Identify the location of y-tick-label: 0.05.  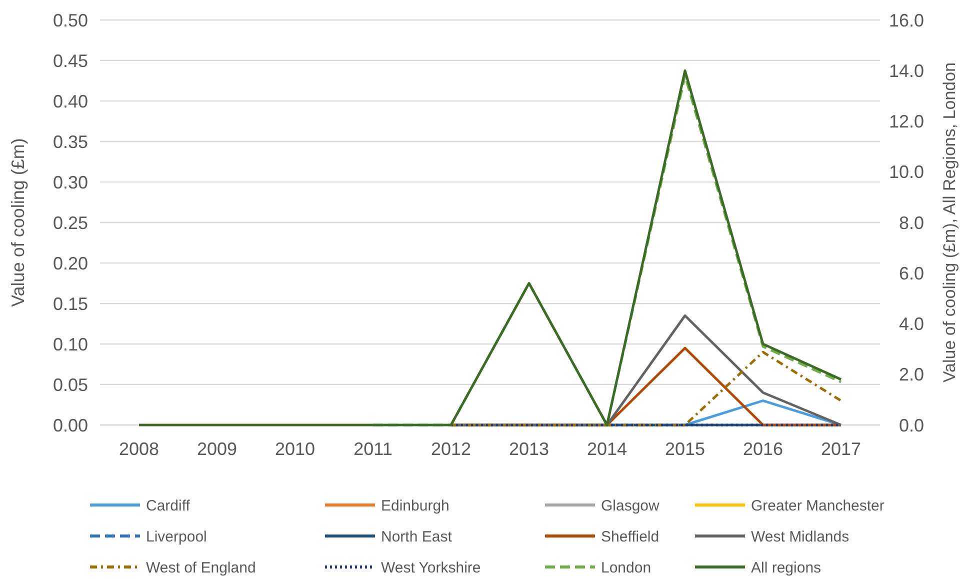
(70, 384).